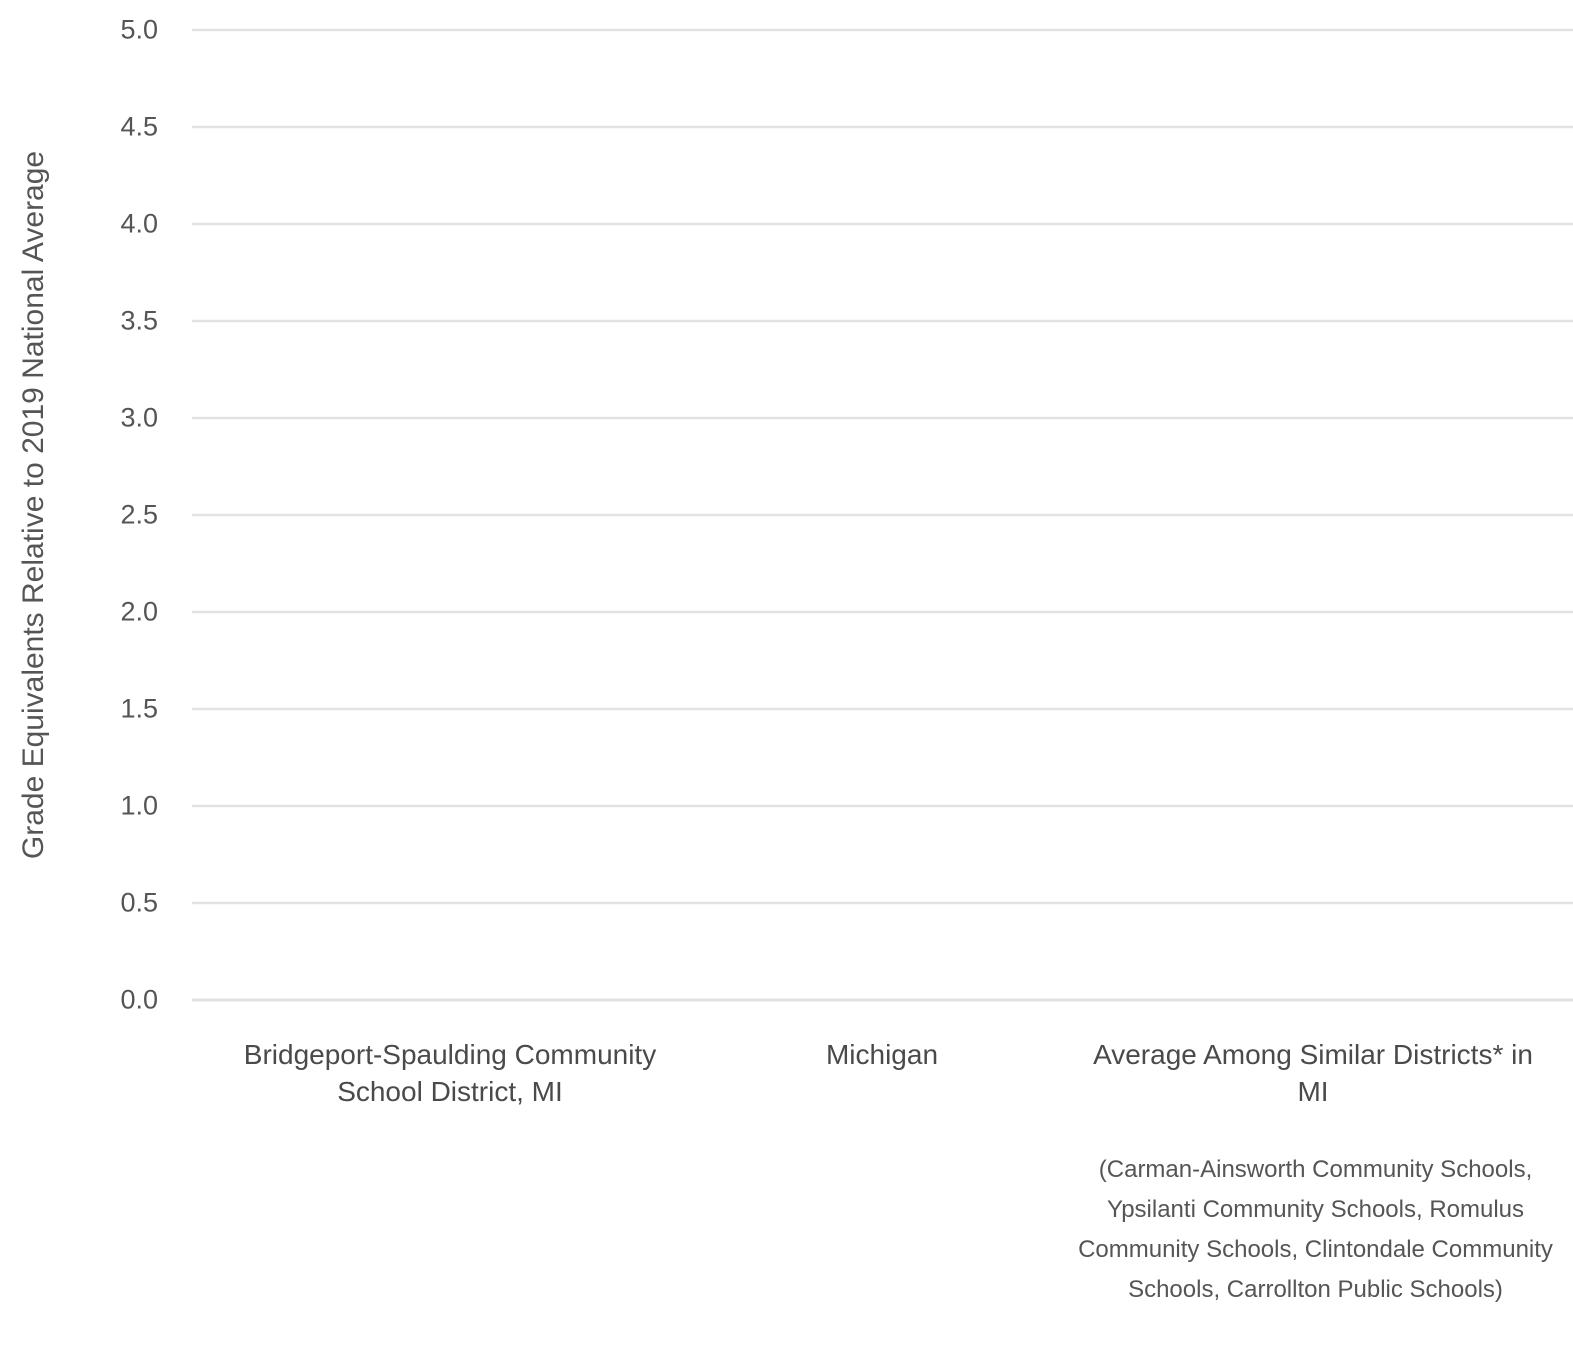  Describe the element at coordinates (139, 902) in the screenshot. I see `y-tick-label-0-5: 0.5` at that location.